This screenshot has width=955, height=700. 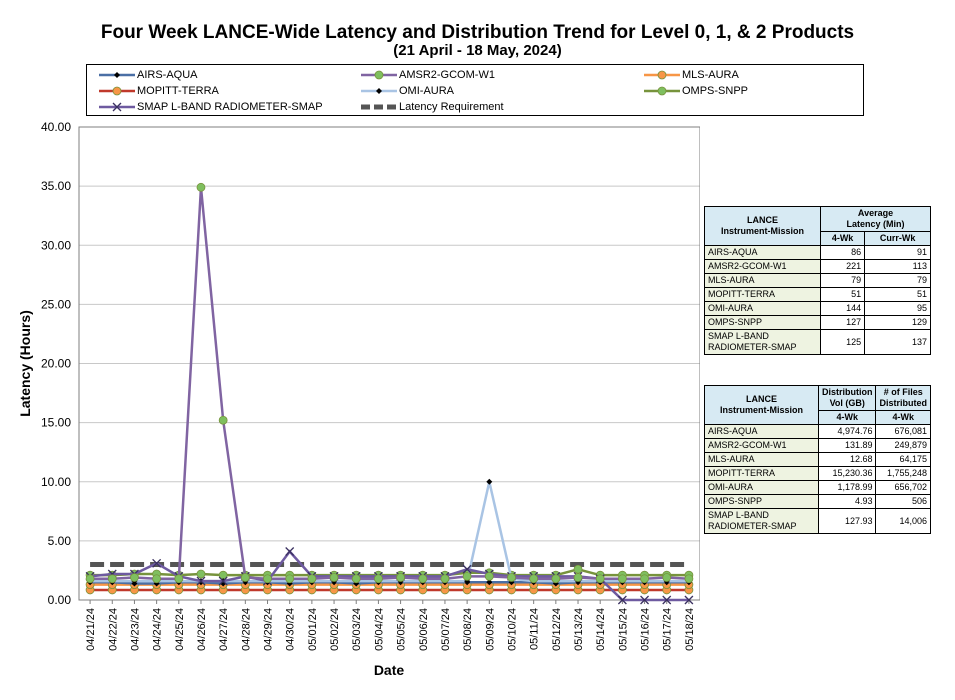 What do you see at coordinates (690, 629) in the screenshot?
I see `x-tick-label: 05/18/24` at bounding box center [690, 629].